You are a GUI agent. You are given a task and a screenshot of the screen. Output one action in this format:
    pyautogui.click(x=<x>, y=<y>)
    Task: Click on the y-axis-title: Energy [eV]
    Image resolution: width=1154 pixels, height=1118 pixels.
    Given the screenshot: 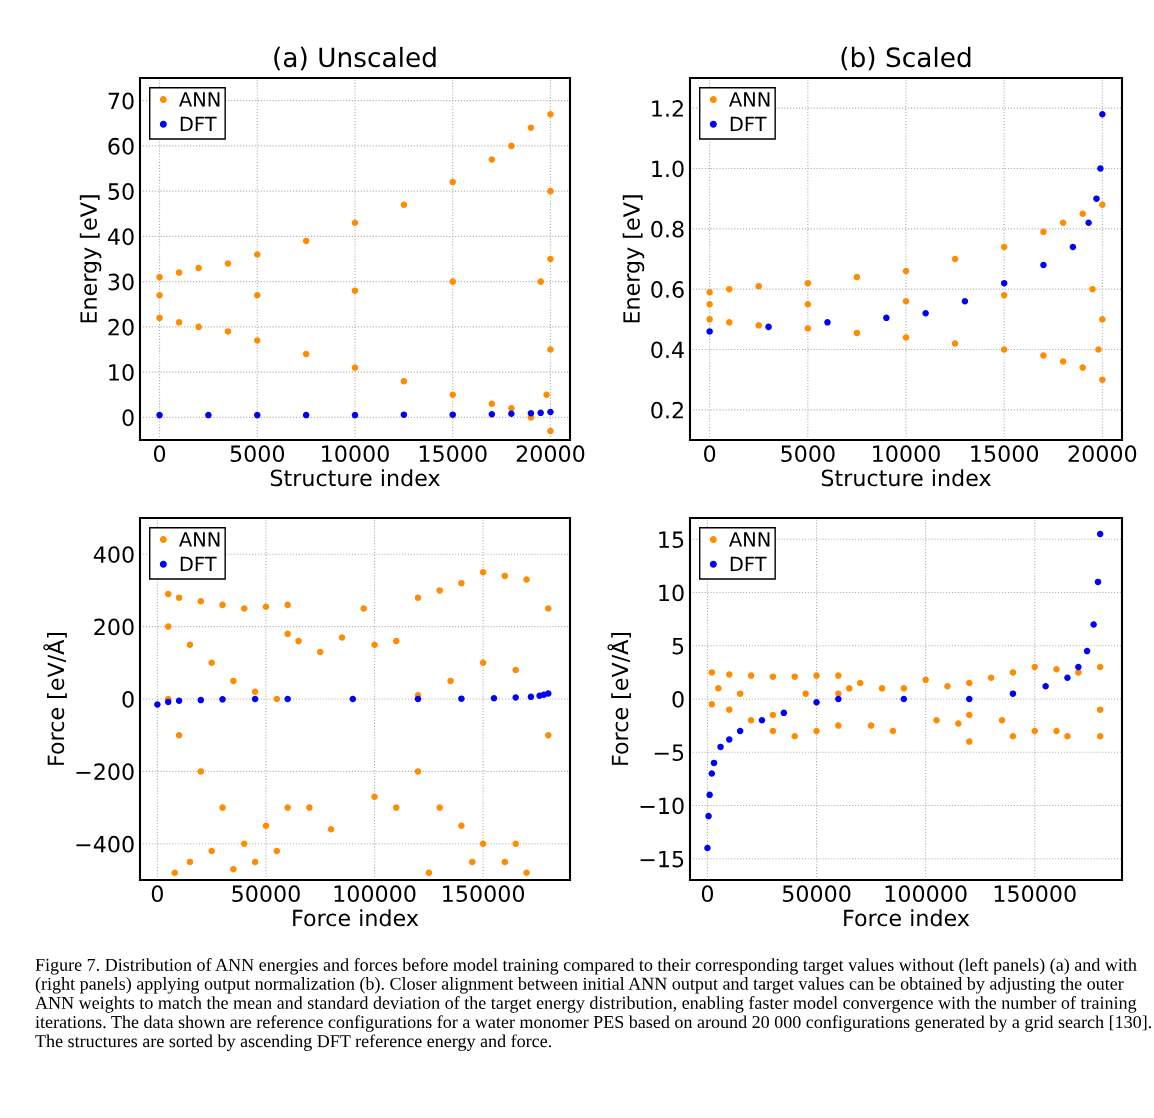 What is the action you would take?
    pyautogui.click(x=633, y=259)
    